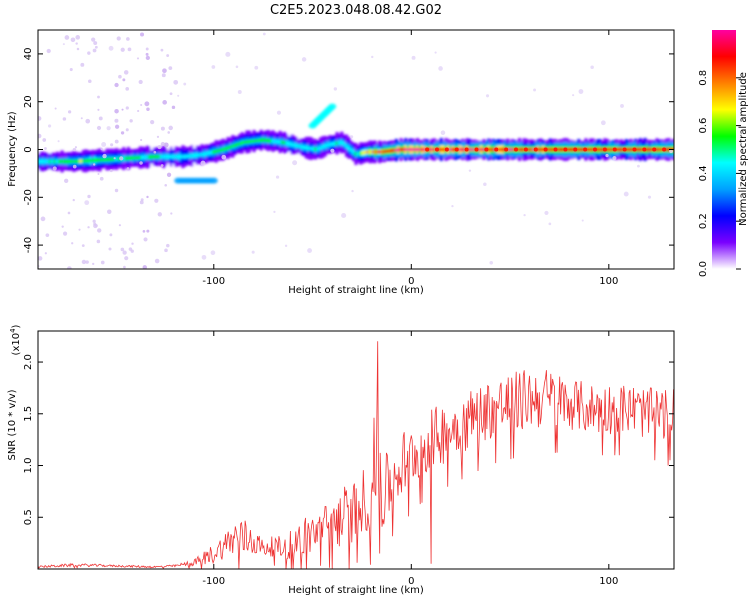  I want to click on spectrogram-y-tick-label: 20, so click(28, 101).